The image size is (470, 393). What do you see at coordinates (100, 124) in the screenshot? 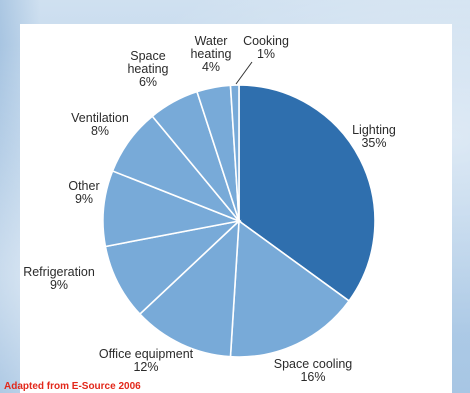
I see `label-ventilation: Ventilation 8%` at bounding box center [100, 124].